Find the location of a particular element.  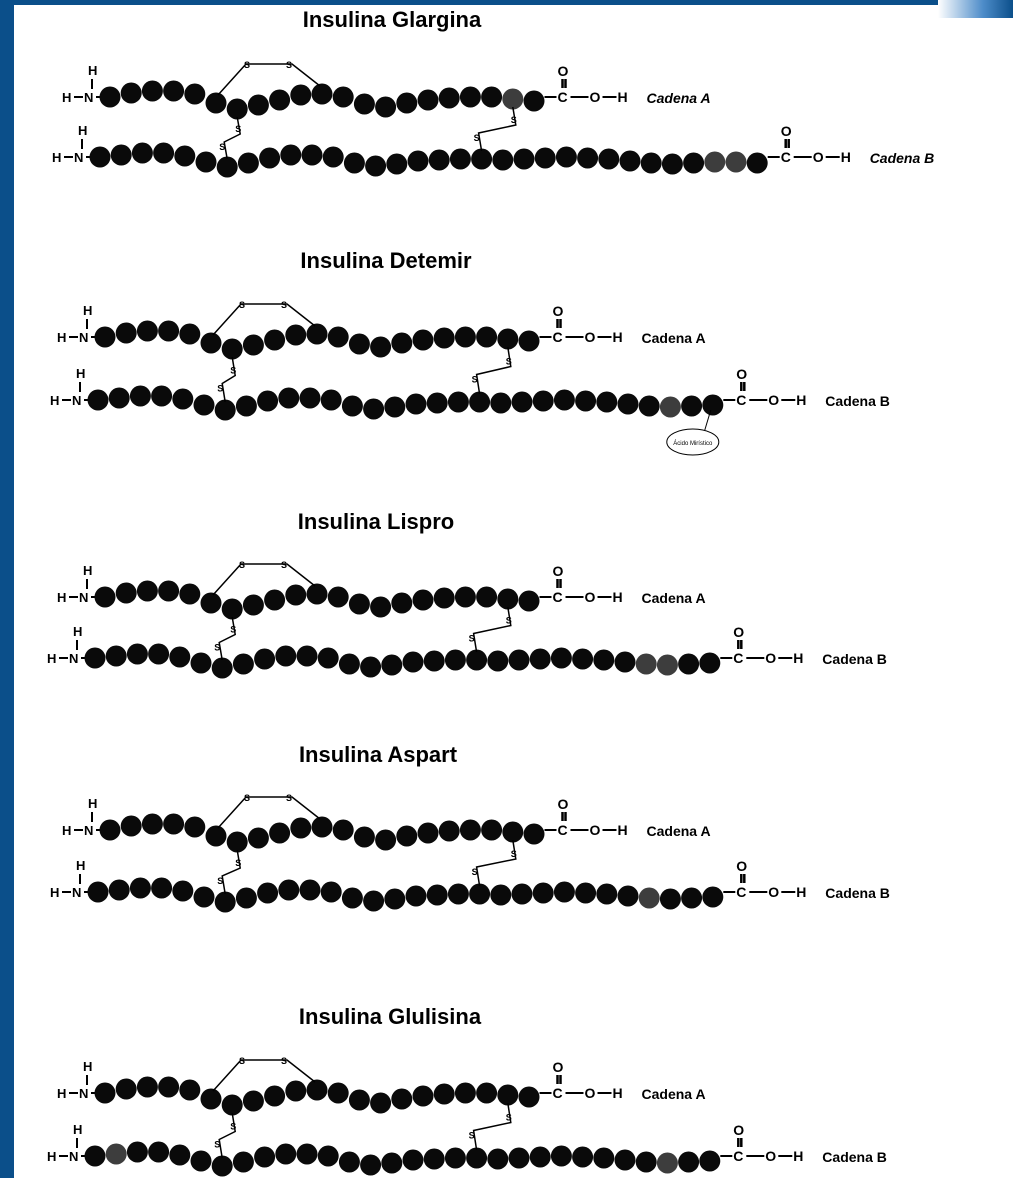

panel-title: Insulina Glulisina is located at coordinates (390, 1016).